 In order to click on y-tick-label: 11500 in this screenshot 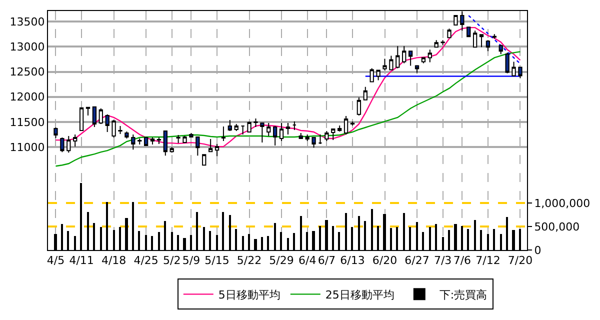, I will do `click(27, 122)`.